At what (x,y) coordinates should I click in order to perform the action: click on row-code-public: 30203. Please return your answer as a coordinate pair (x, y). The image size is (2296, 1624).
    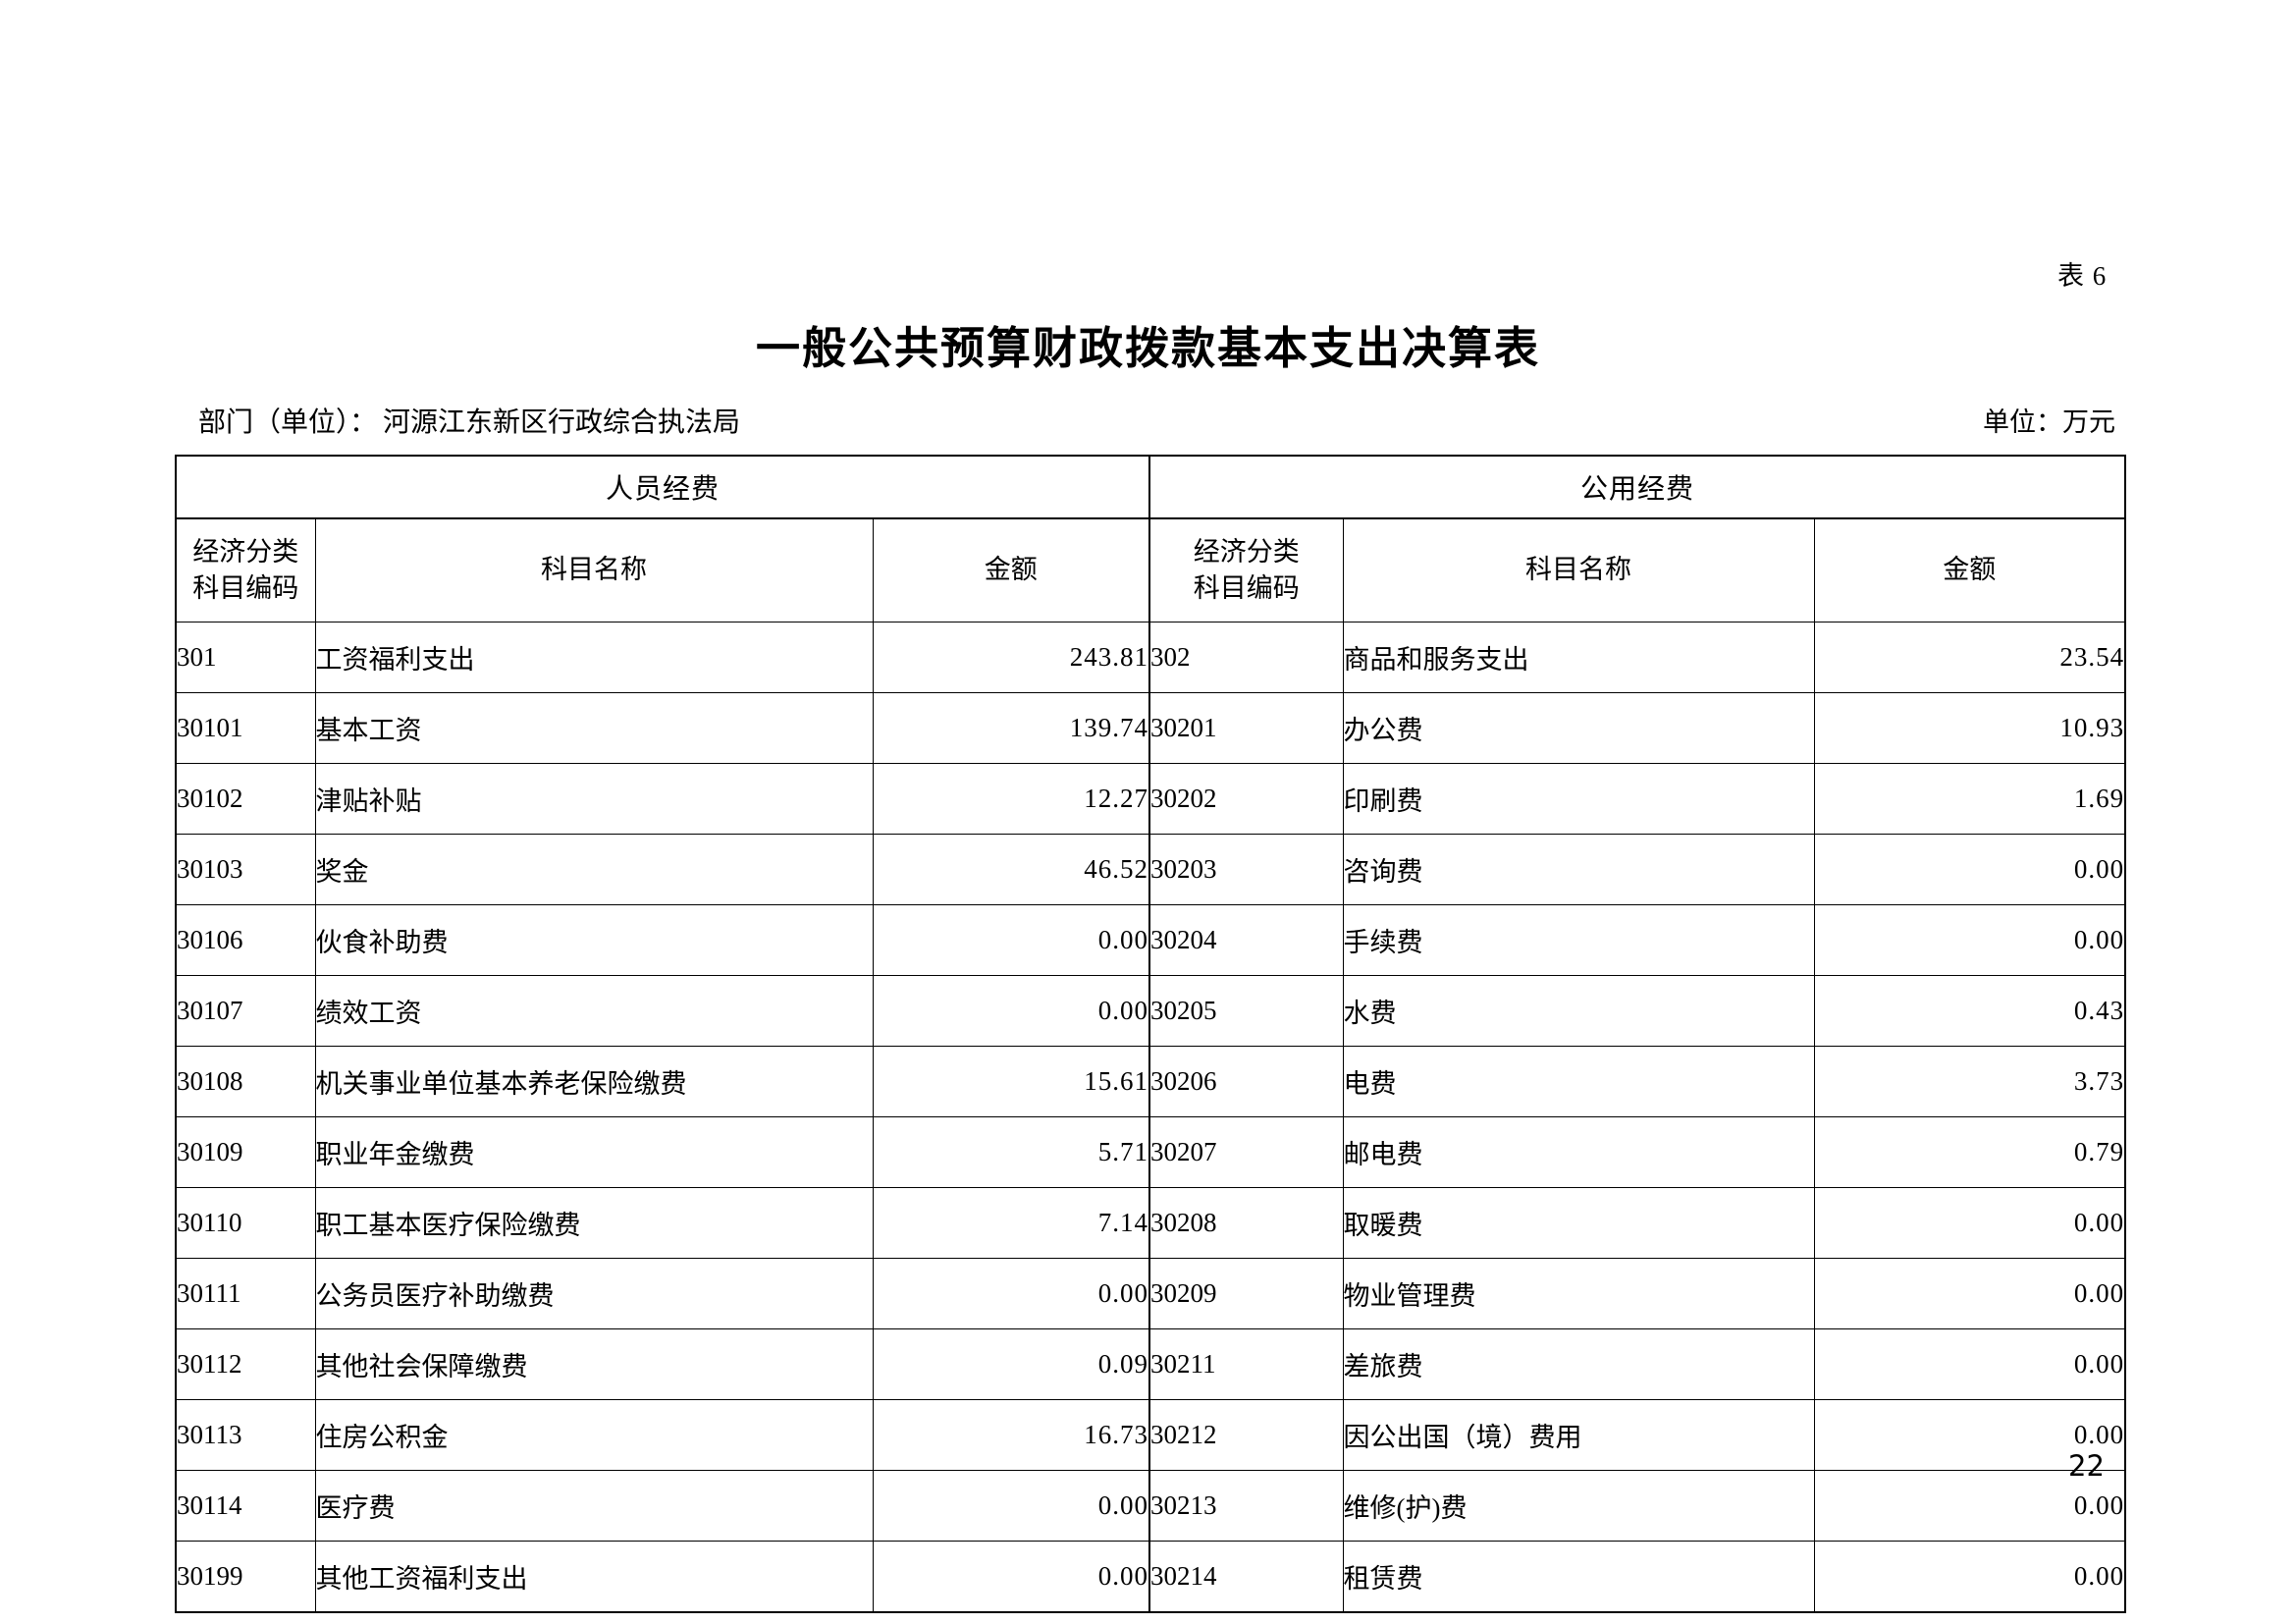
    Looking at the image, I should click on (1246, 869).